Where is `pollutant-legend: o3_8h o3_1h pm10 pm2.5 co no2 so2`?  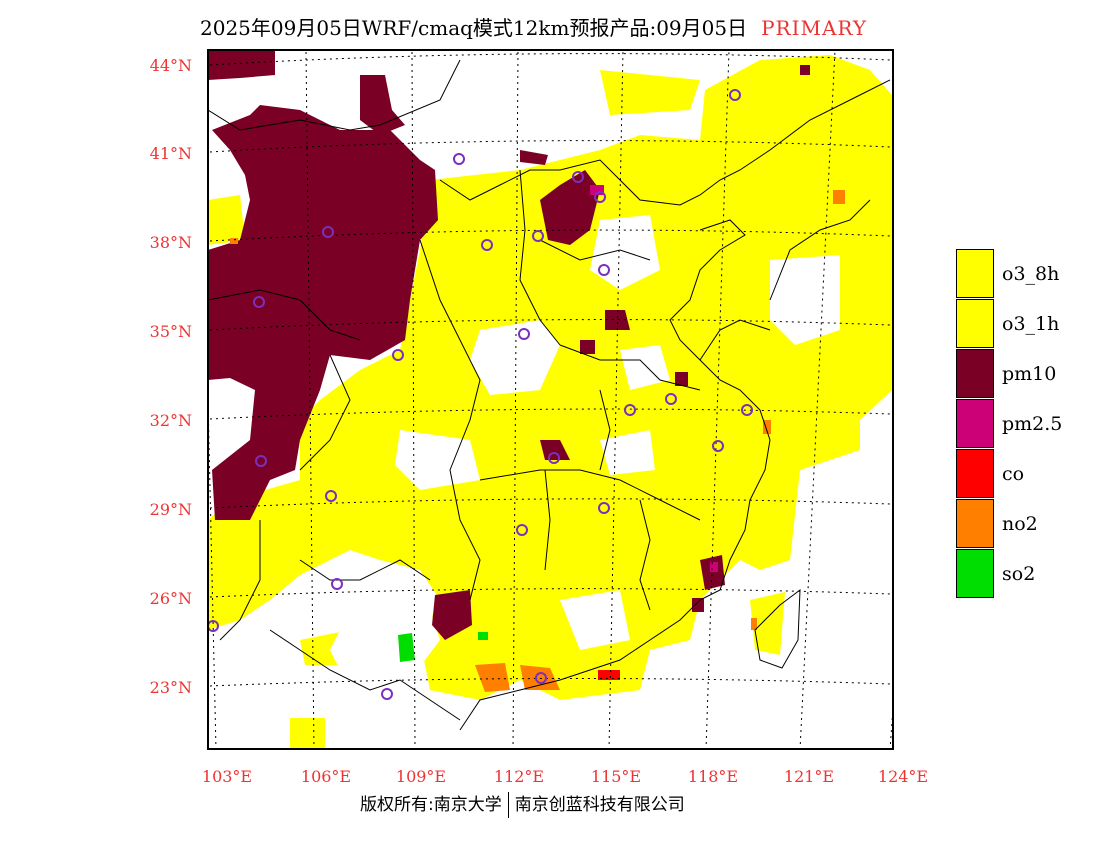
pollutant-legend: o3_8h o3_1h pm10 pm2.5 co no2 so2 is located at coordinates (1021, 424).